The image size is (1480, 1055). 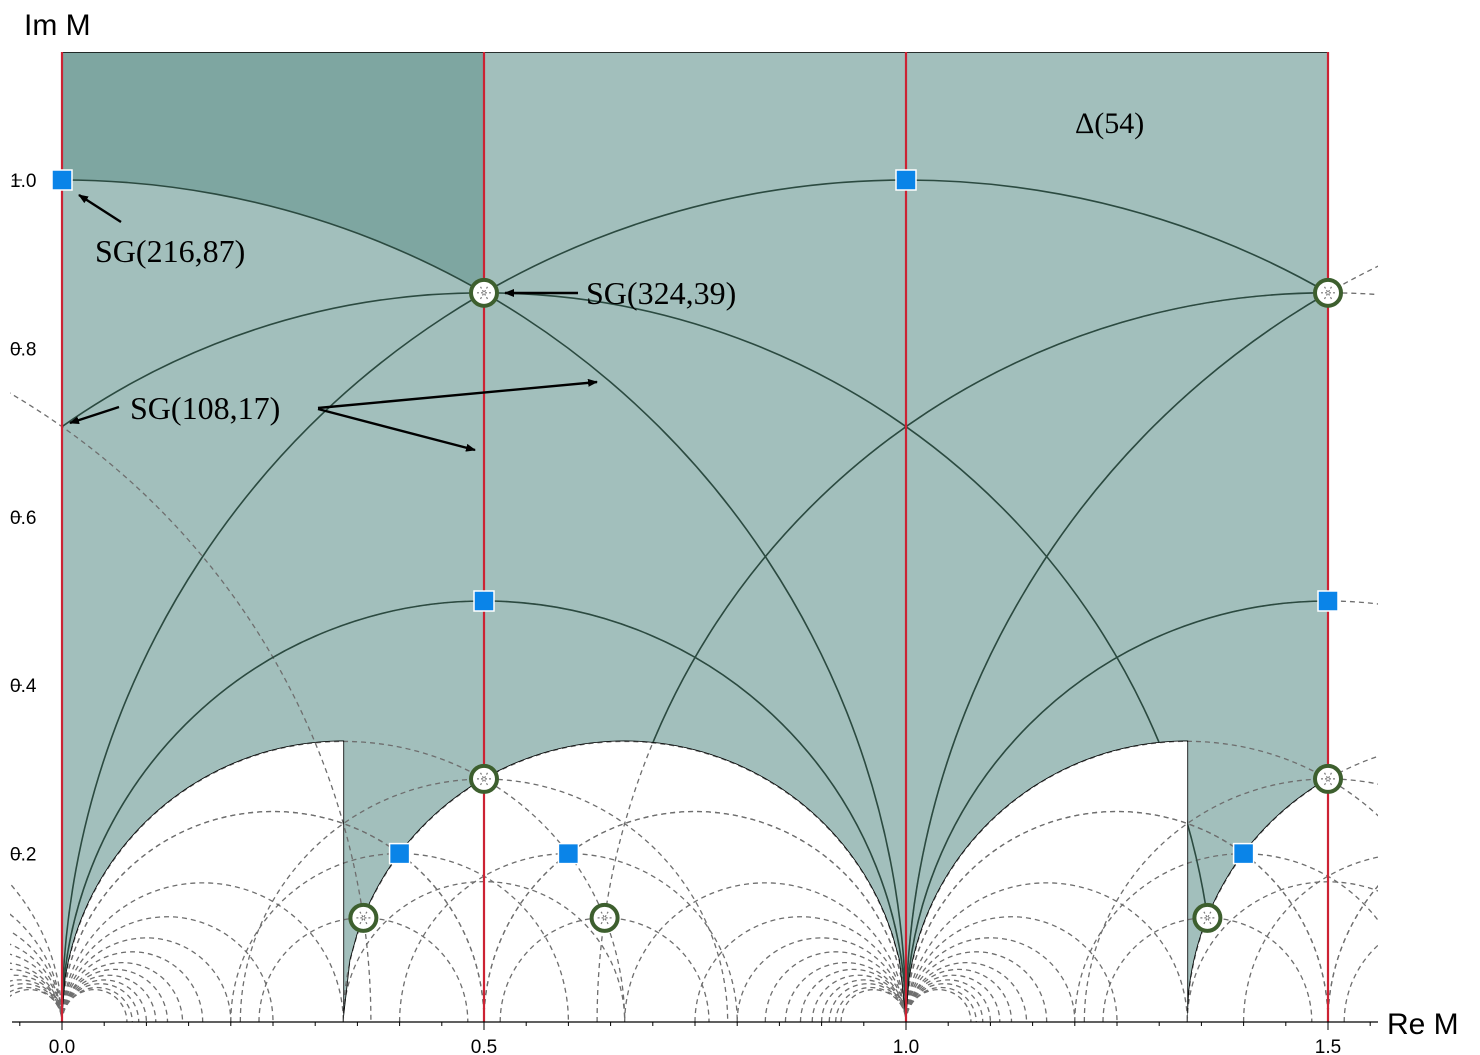 What do you see at coordinates (23, 855) in the screenshot?
I see `y-tick-label: 0.2` at bounding box center [23, 855].